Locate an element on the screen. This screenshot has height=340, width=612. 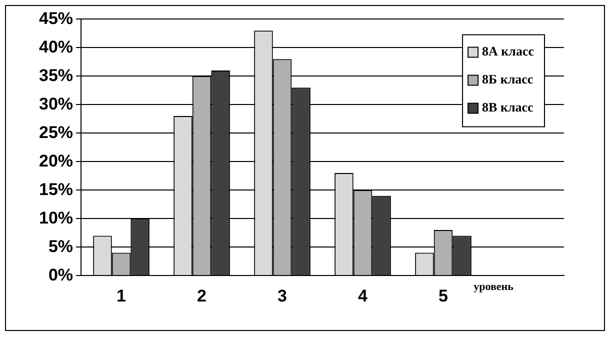
y-tick-label: 20% is located at coordinates (56, 160).